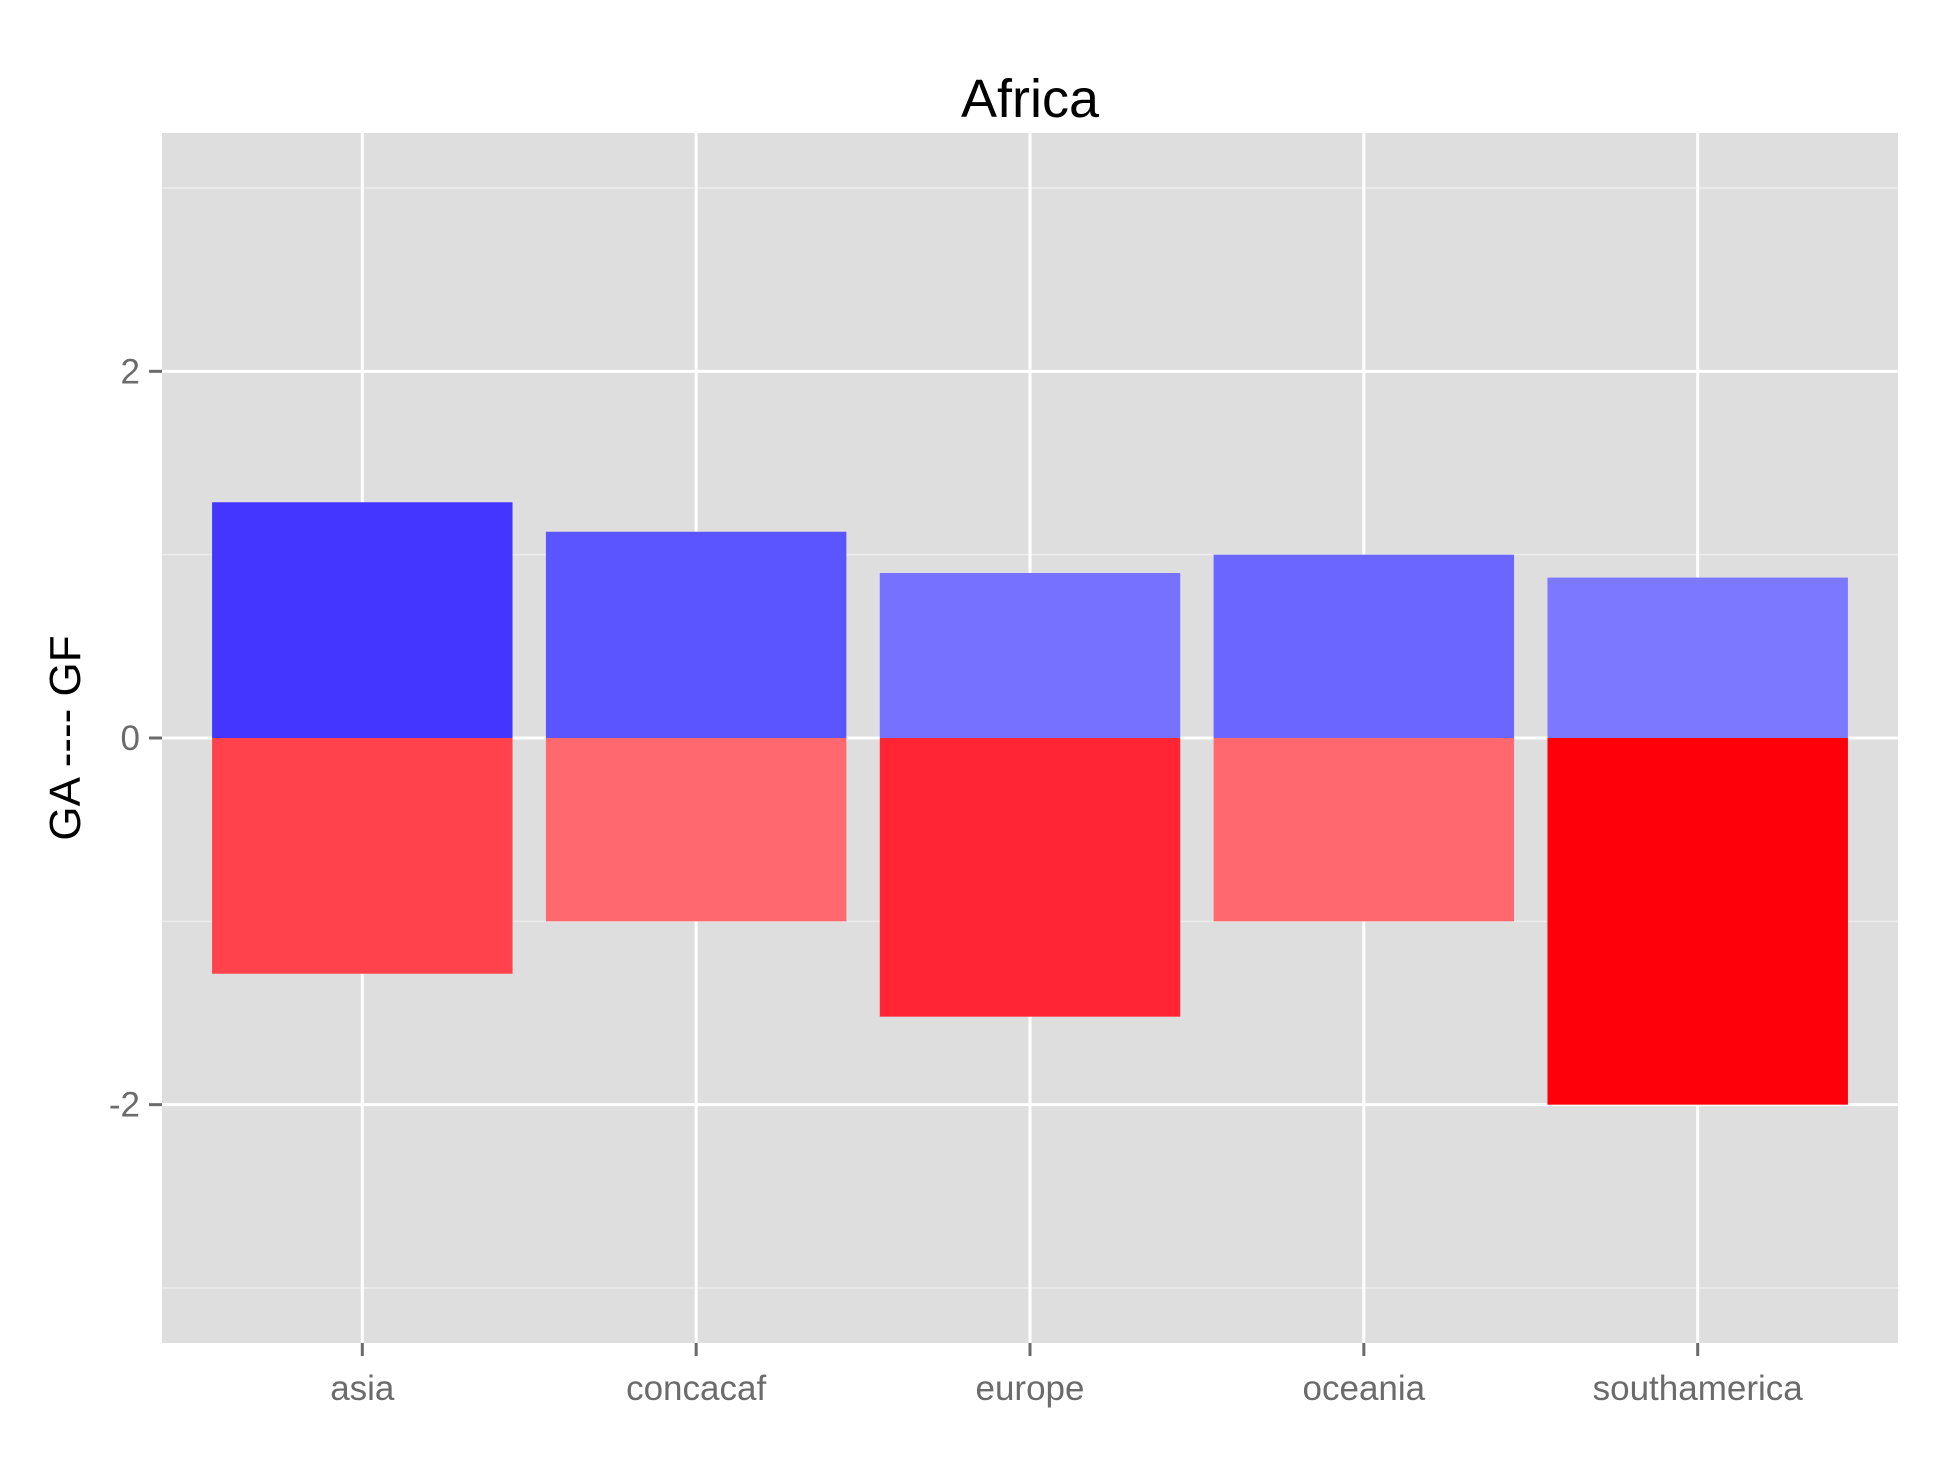 Image resolution: width=1937 pixels, height=1483 pixels. Describe the element at coordinates (130, 371) in the screenshot. I see `y-tick-label: 2` at that location.